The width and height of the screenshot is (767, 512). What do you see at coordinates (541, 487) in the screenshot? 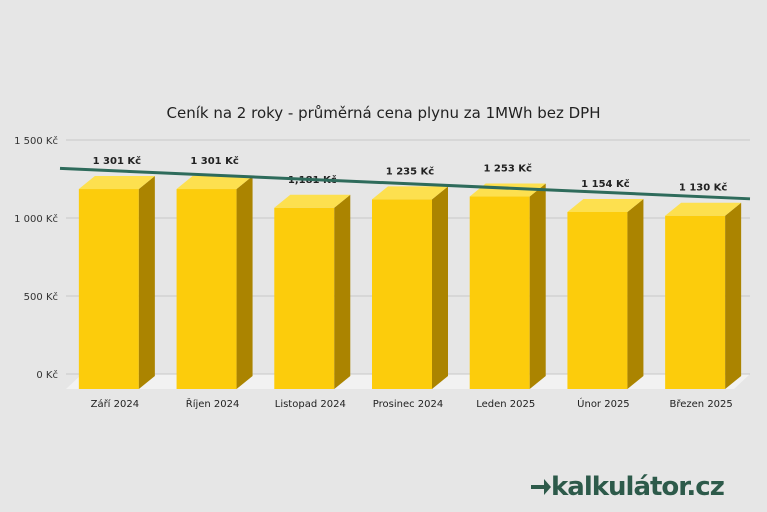
I see `logo-arrow-icon` at bounding box center [541, 487].